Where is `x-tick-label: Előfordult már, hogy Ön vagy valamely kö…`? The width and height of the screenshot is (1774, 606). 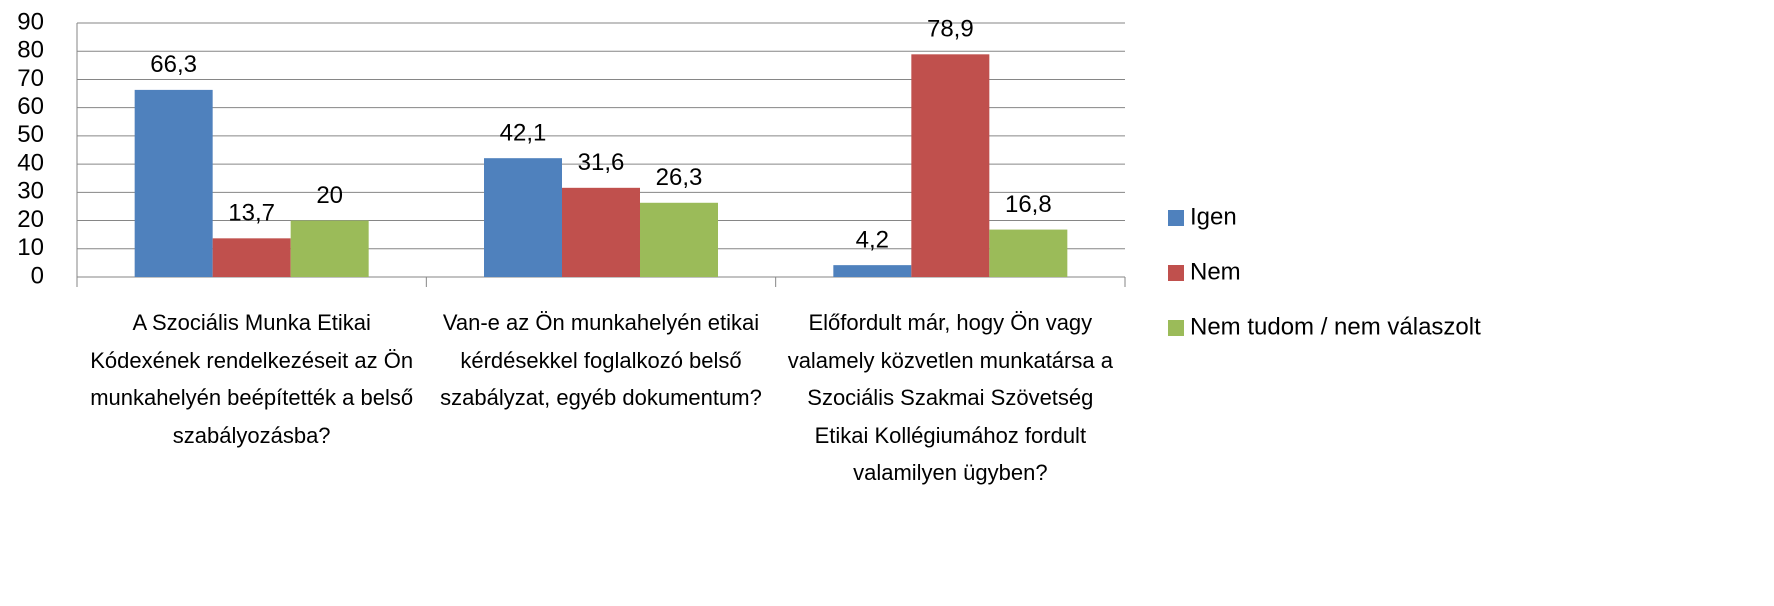
x-tick-label: Előfordult már, hogy Ön vagy valamely kö… is located at coordinates (950, 397).